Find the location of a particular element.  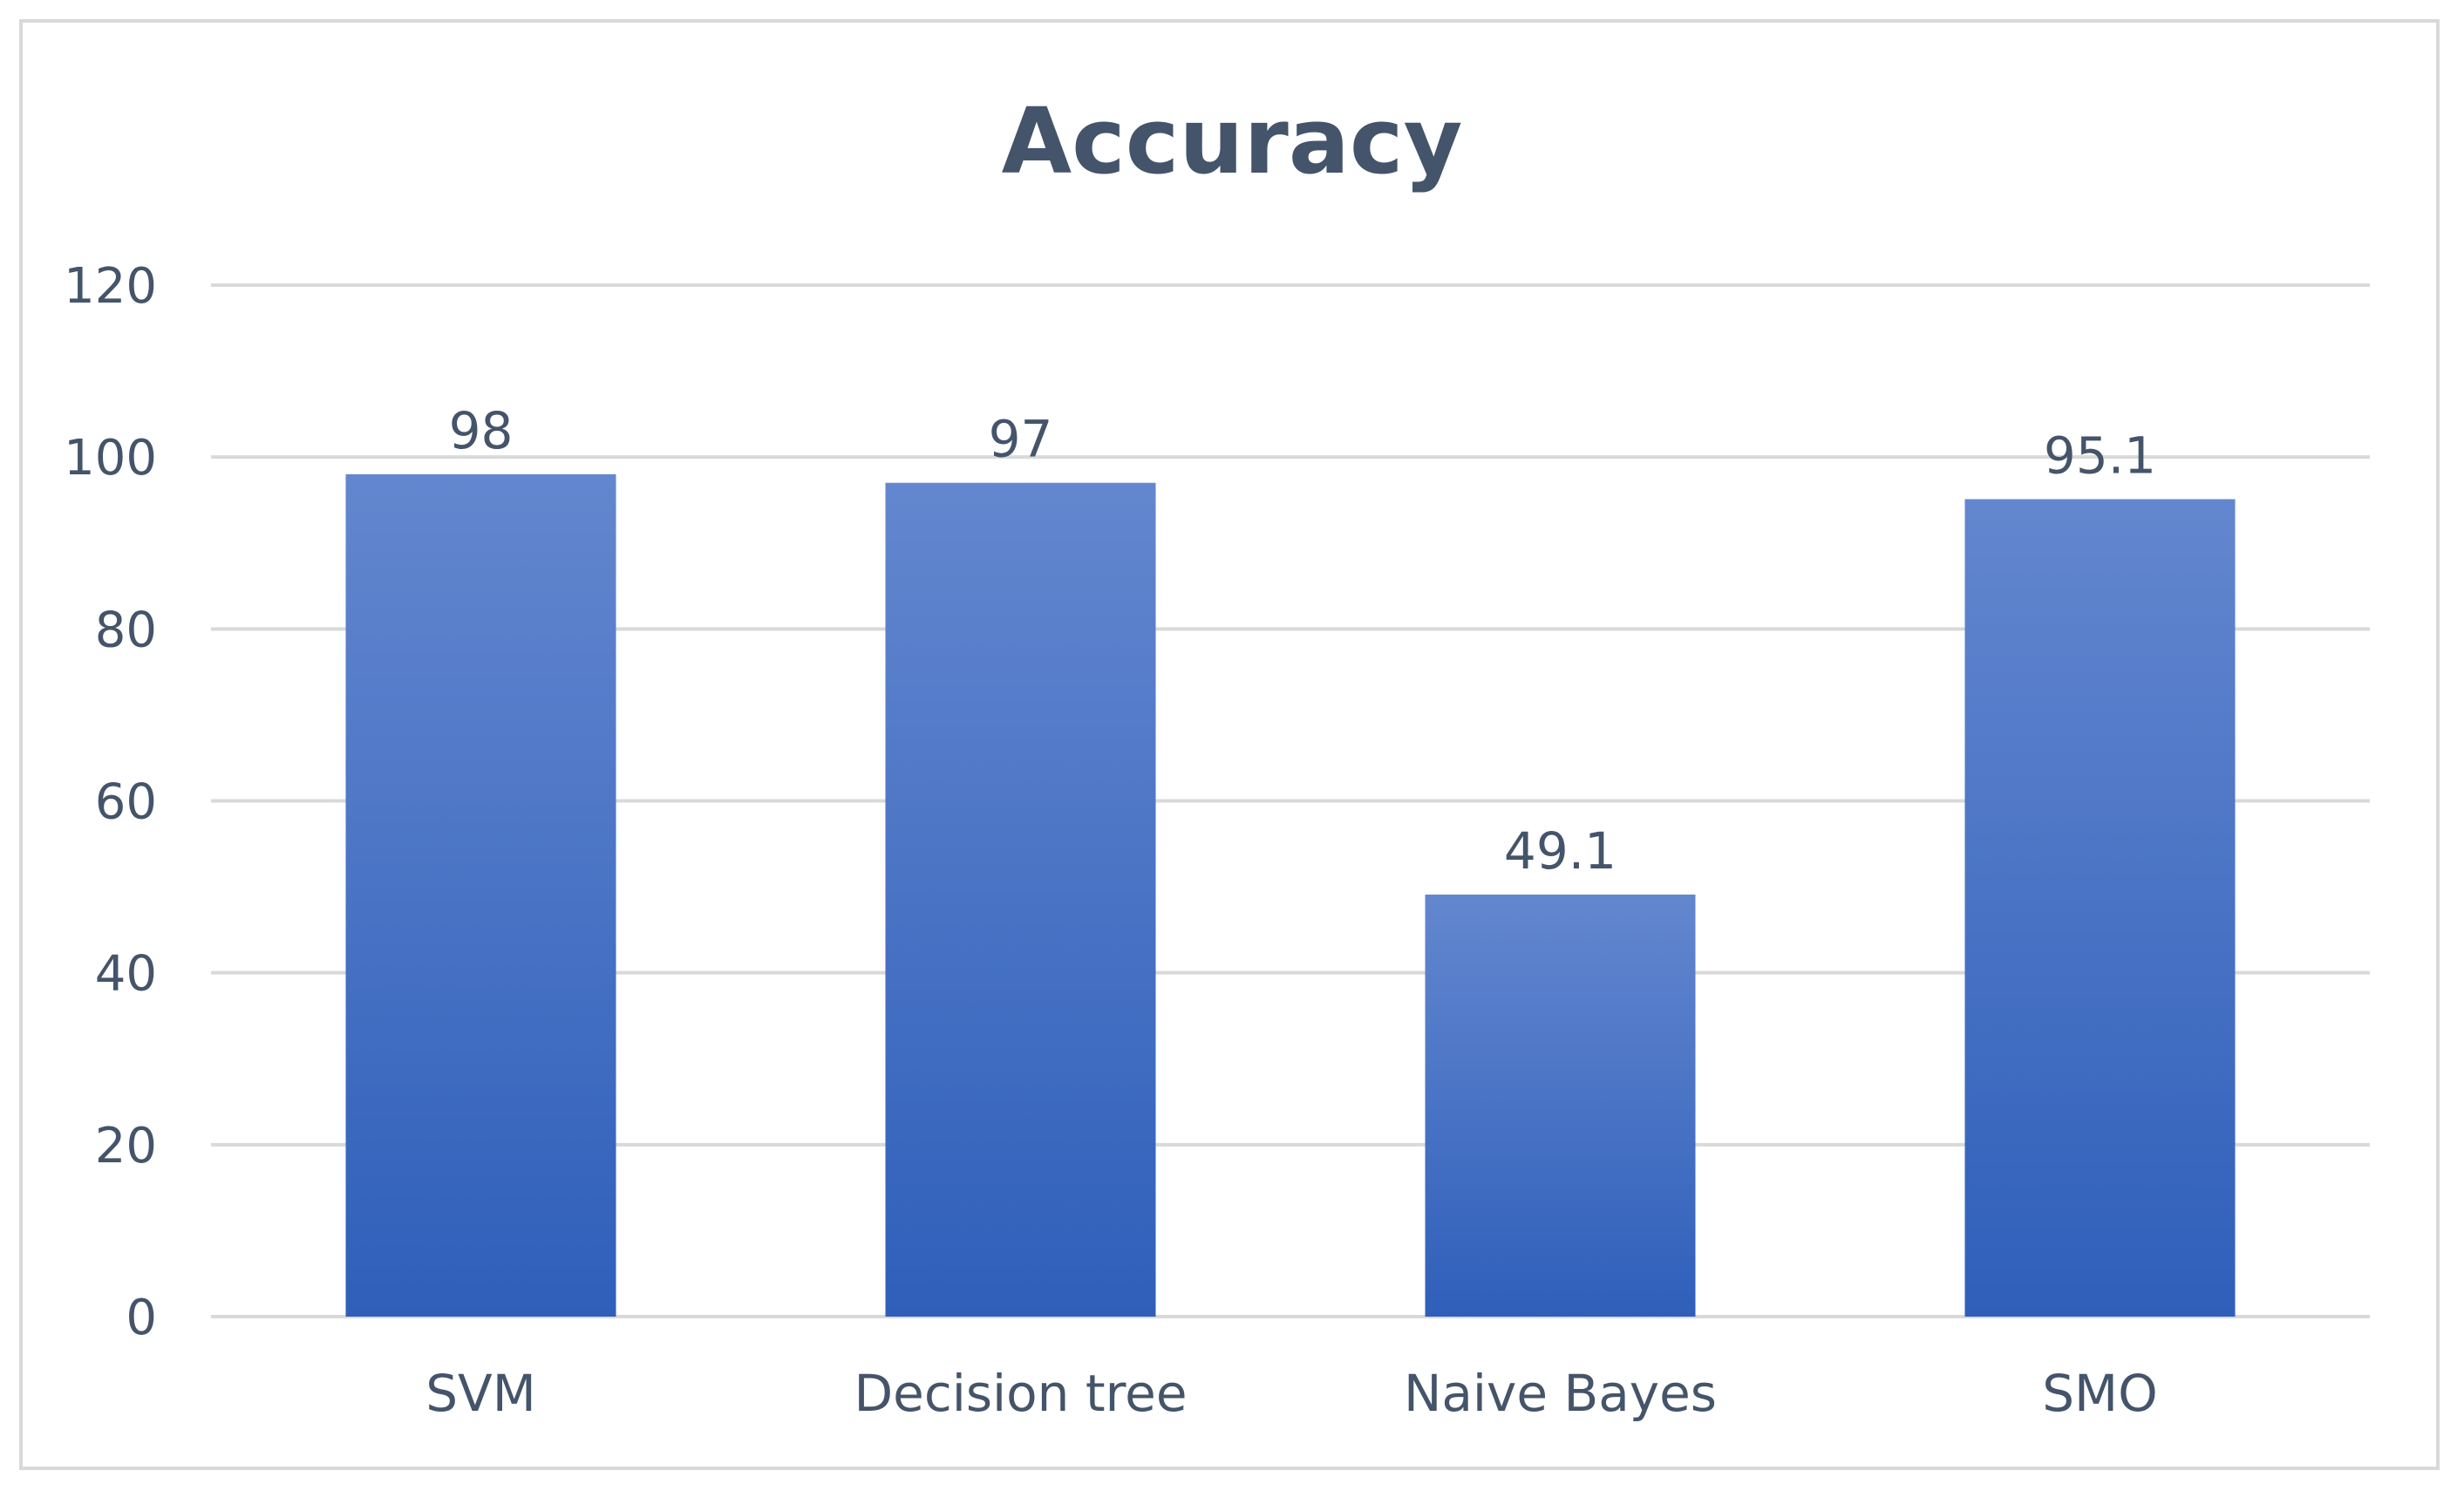

bar-decision-tree is located at coordinates (1021, 899).